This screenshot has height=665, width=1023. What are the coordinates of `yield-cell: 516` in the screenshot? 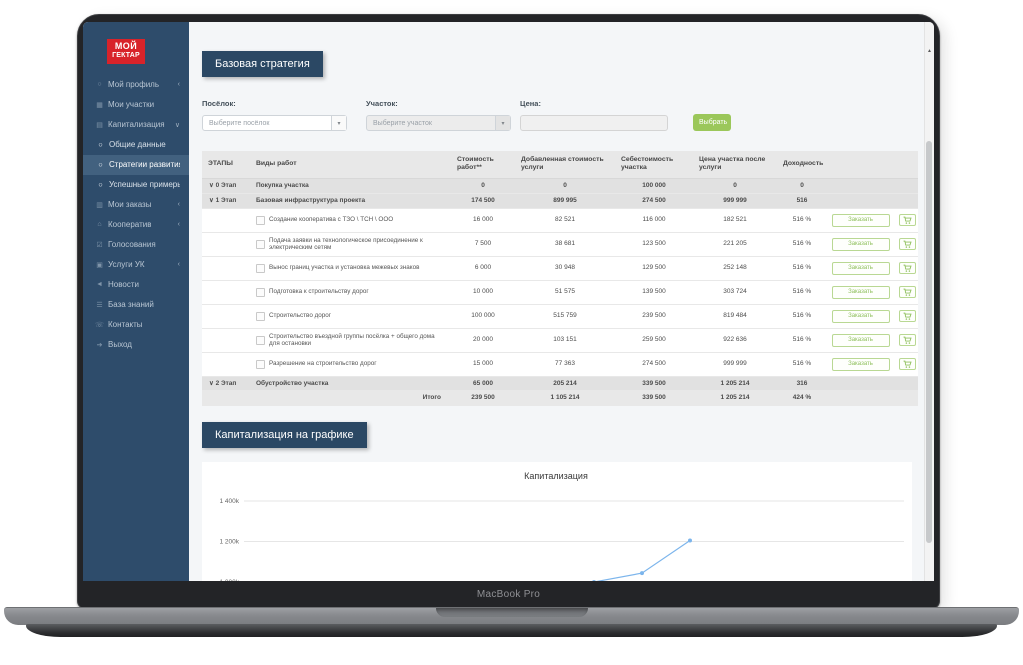 It's located at (802, 200).